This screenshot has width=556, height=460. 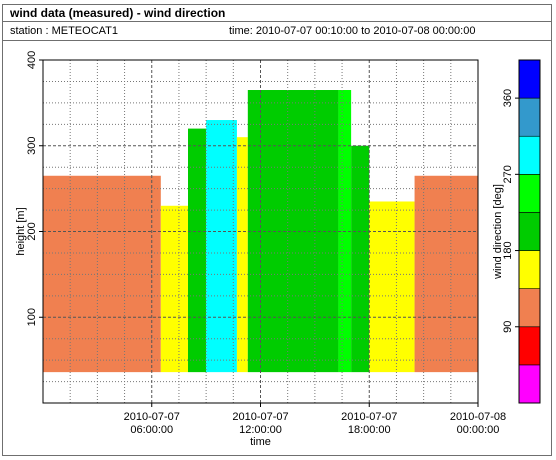 What do you see at coordinates (369, 430) in the screenshot?
I see `x-tick-label: 18:00:00` at bounding box center [369, 430].